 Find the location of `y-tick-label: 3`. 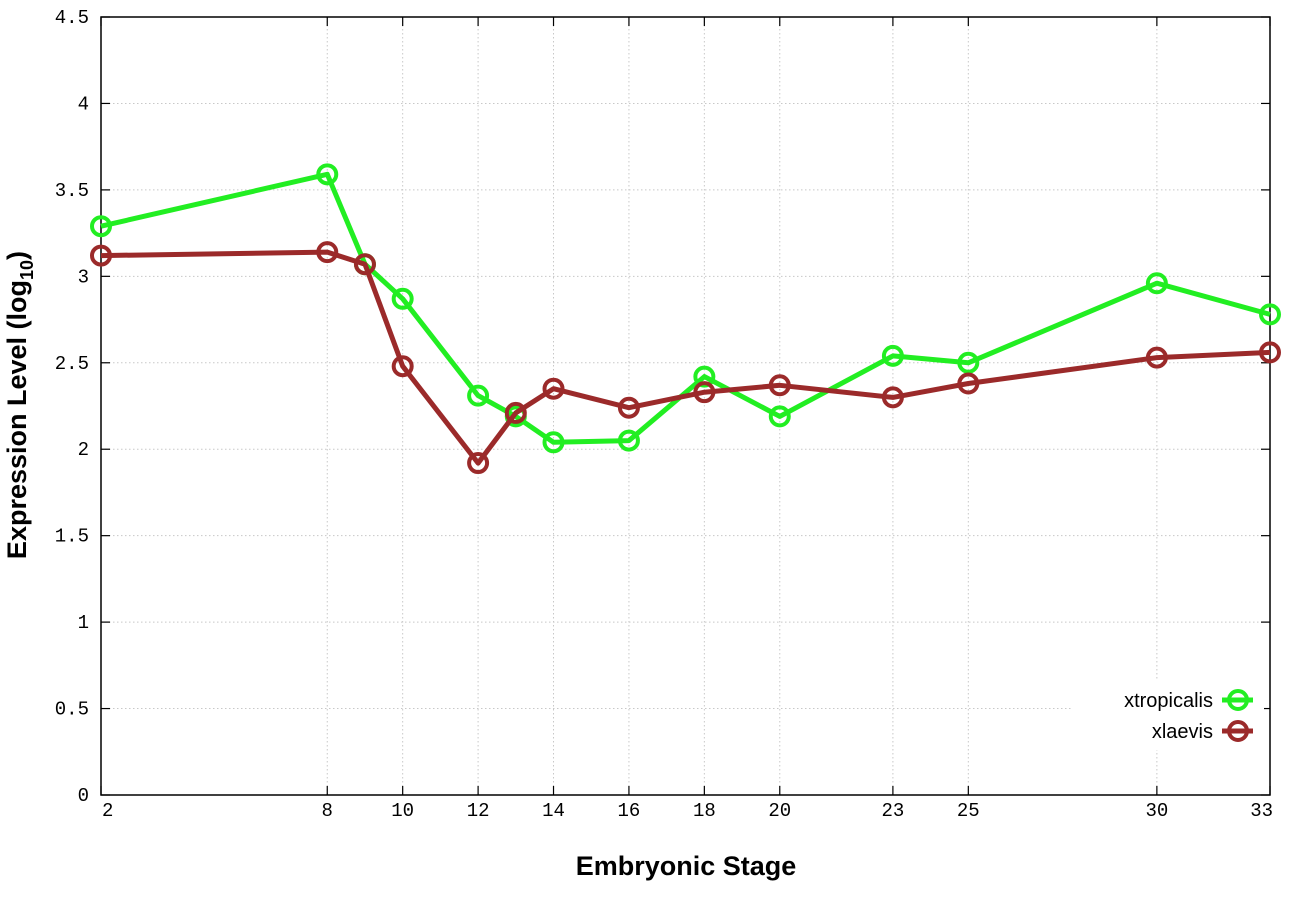

y-tick-label: 3 is located at coordinates (83, 277).